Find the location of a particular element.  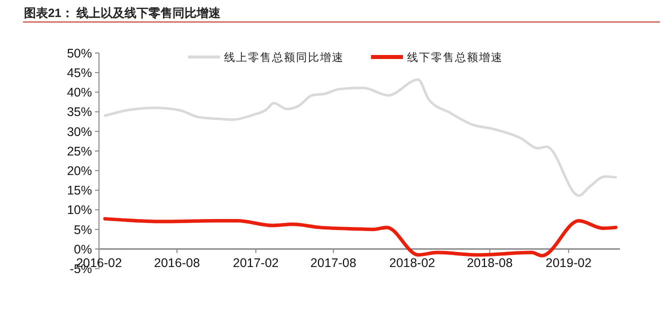

y-tick-label: 40% is located at coordinates (79, 93).